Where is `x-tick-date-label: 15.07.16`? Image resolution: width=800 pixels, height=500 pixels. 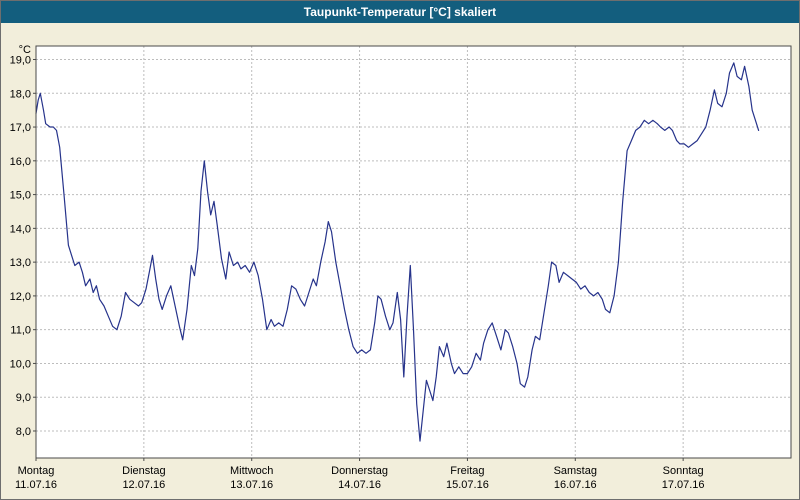
x-tick-date-label: 15.07.16 is located at coordinates (467, 485).